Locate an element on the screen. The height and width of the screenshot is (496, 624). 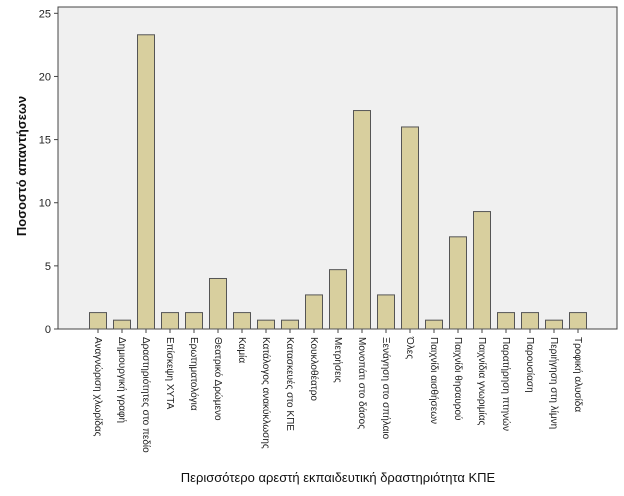
x-tick-label: Δημιουργική γραφή is located at coordinates (122, 380).